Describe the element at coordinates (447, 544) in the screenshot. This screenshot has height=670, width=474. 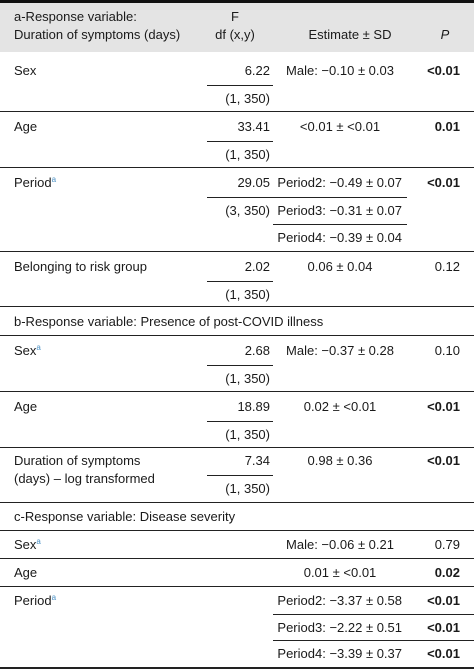
I see `row-c-sex-p: 0.79` at that location.